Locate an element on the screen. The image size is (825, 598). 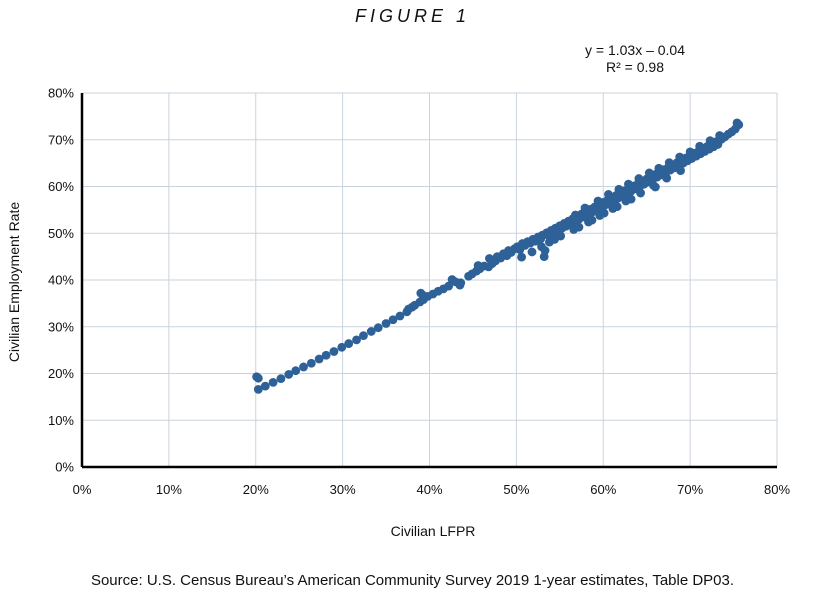
y-tick-label: 70% is located at coordinates (61, 139).